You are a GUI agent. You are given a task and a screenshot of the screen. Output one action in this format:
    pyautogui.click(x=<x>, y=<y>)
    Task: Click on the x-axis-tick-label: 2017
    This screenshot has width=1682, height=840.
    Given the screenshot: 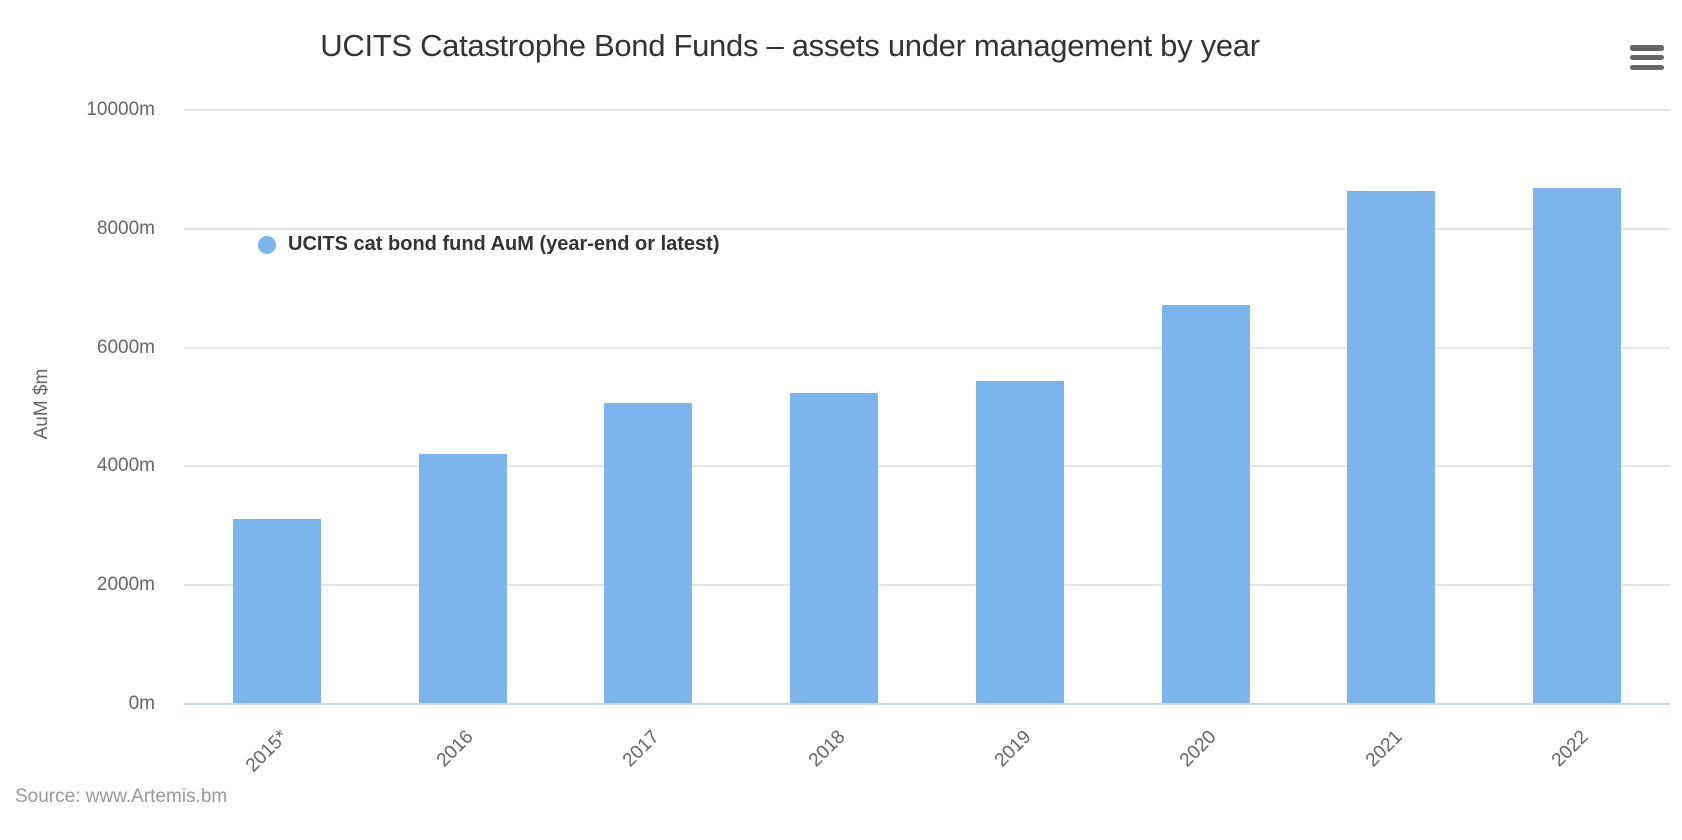 What is the action you would take?
    pyautogui.click(x=641, y=749)
    